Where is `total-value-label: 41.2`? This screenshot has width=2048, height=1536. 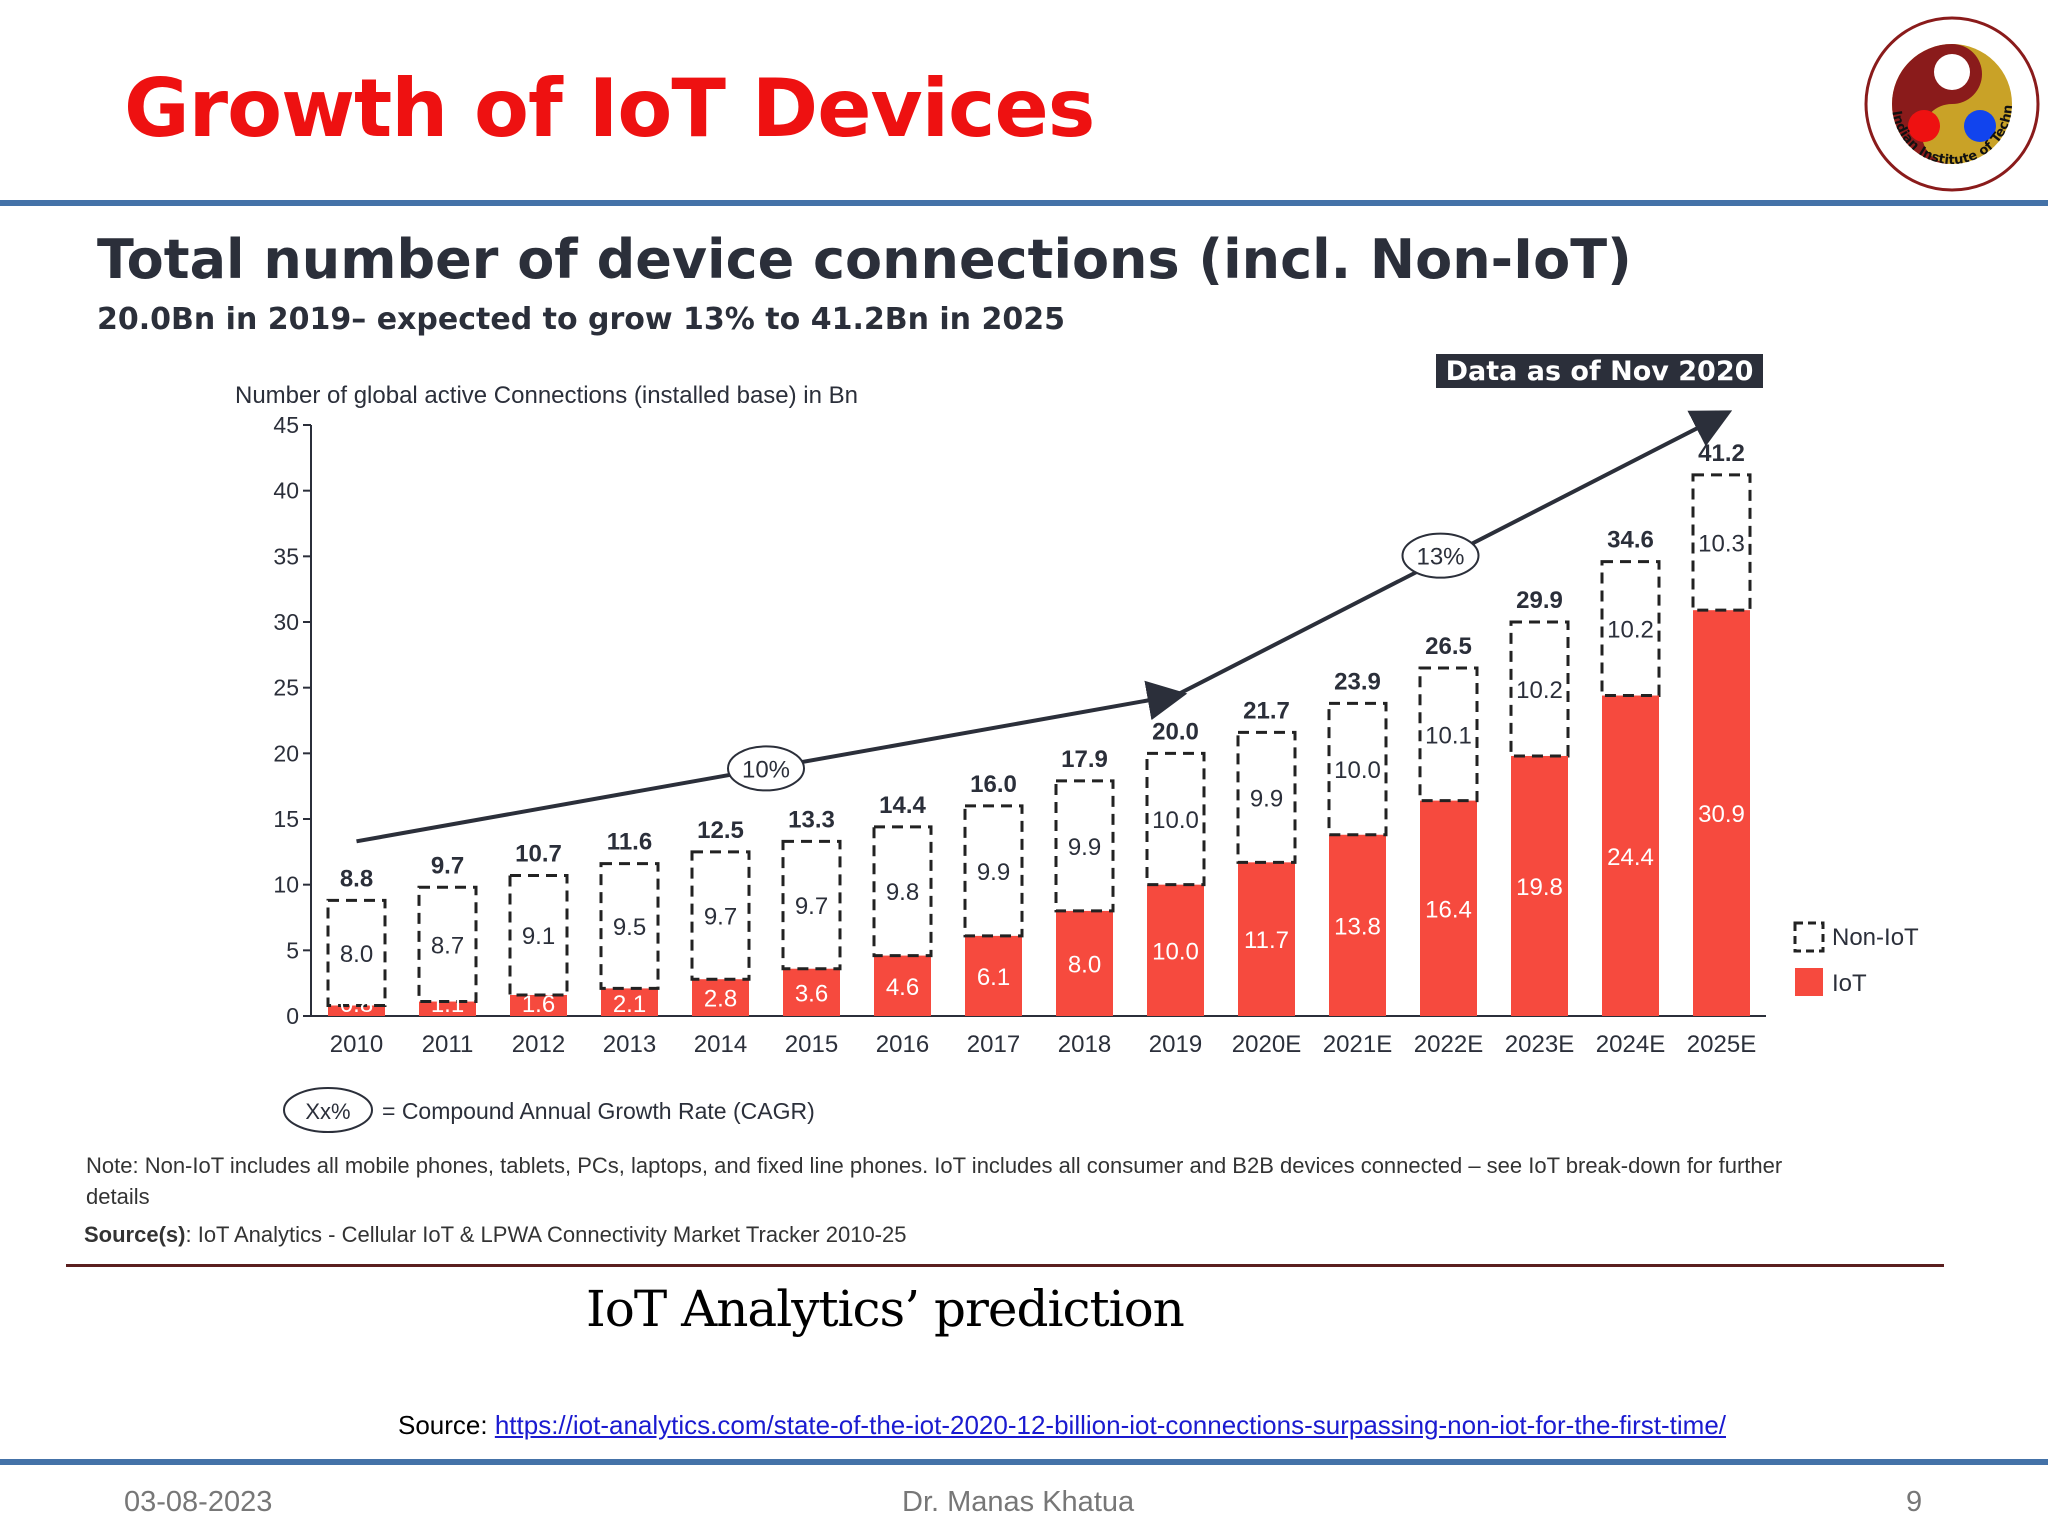 total-value-label: 41.2 is located at coordinates (1721, 453).